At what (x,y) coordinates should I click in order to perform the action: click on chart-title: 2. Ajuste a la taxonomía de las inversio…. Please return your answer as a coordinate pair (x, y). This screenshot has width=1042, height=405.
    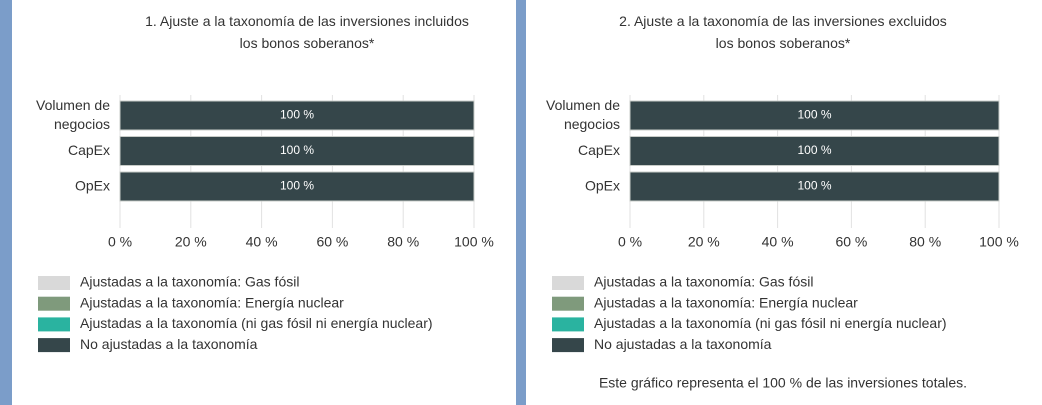
    Looking at the image, I should click on (783, 32).